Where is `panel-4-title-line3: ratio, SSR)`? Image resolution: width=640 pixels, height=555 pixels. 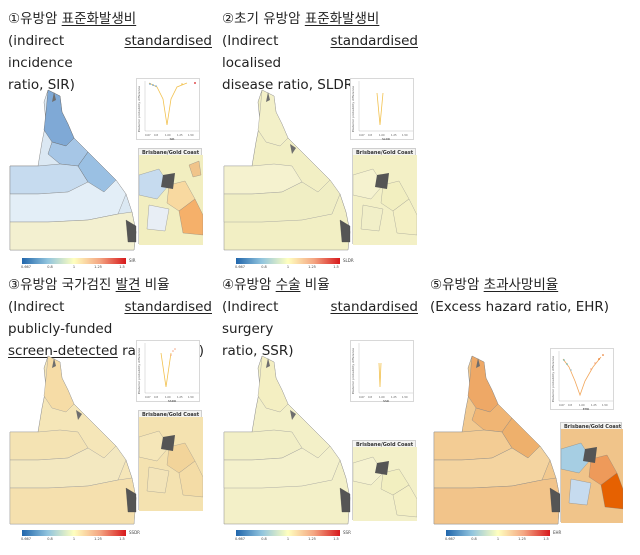
panel-4-title-line3: ratio, SSR) is located at coordinates (258, 351).